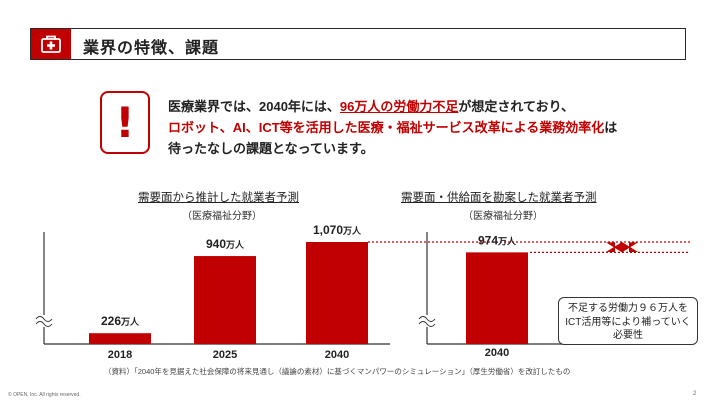  I want to click on lead-line-2: ロボット、AI、ICT等を活用した医療・福祉サービス改革による業務効率化は, so click(392, 127).